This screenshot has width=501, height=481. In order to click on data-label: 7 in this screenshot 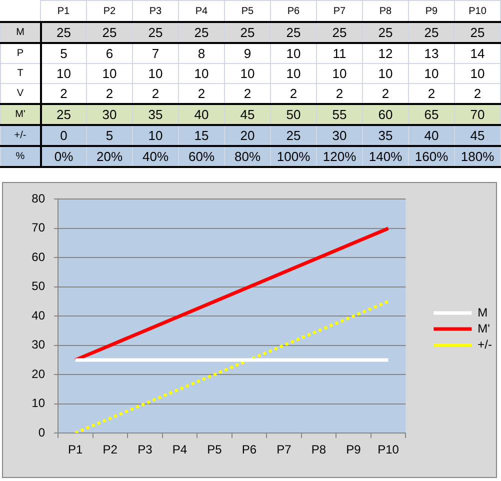, I will do `click(155, 53)`.